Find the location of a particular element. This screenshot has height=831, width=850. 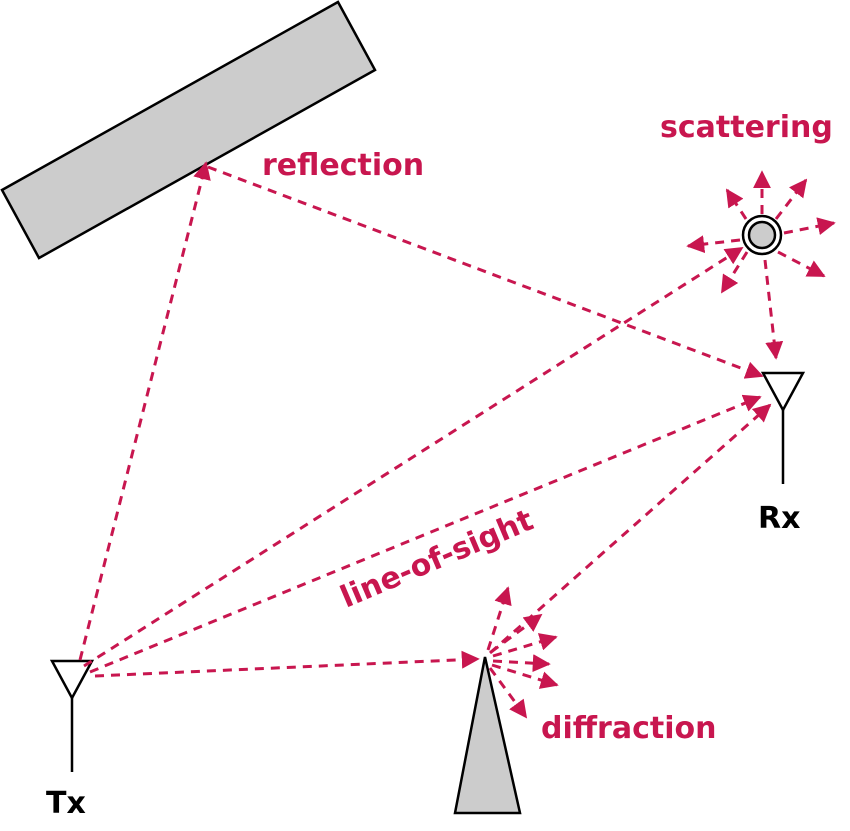

ray-tx-to-wedge is located at coordinates (287, 664).